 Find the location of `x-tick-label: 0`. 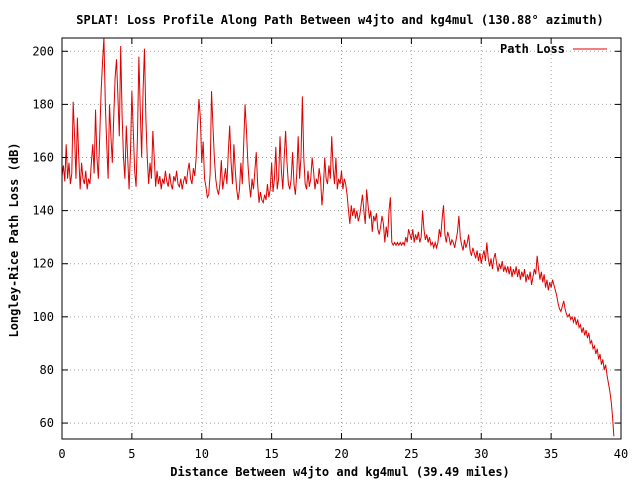

x-tick-label: 0 is located at coordinates (61, 454).